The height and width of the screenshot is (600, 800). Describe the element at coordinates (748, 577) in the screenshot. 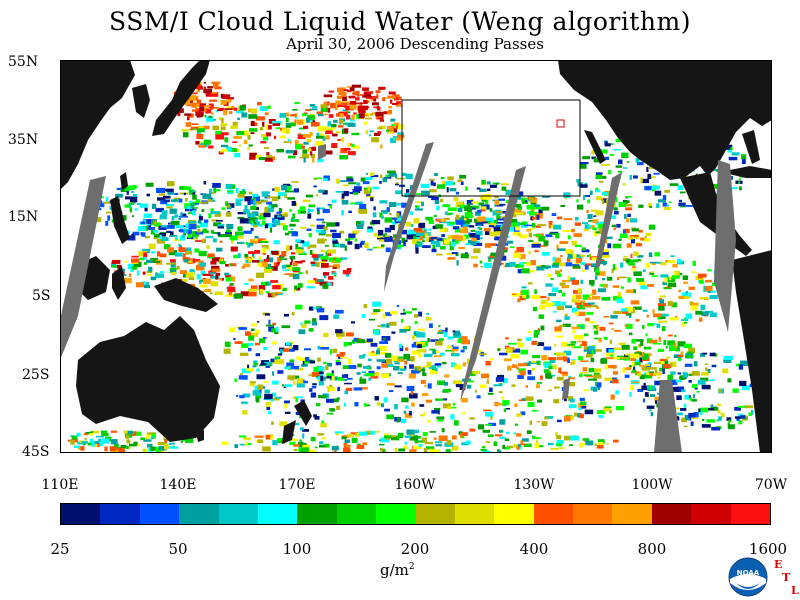

I see `noaa-logo: NOAA` at that location.